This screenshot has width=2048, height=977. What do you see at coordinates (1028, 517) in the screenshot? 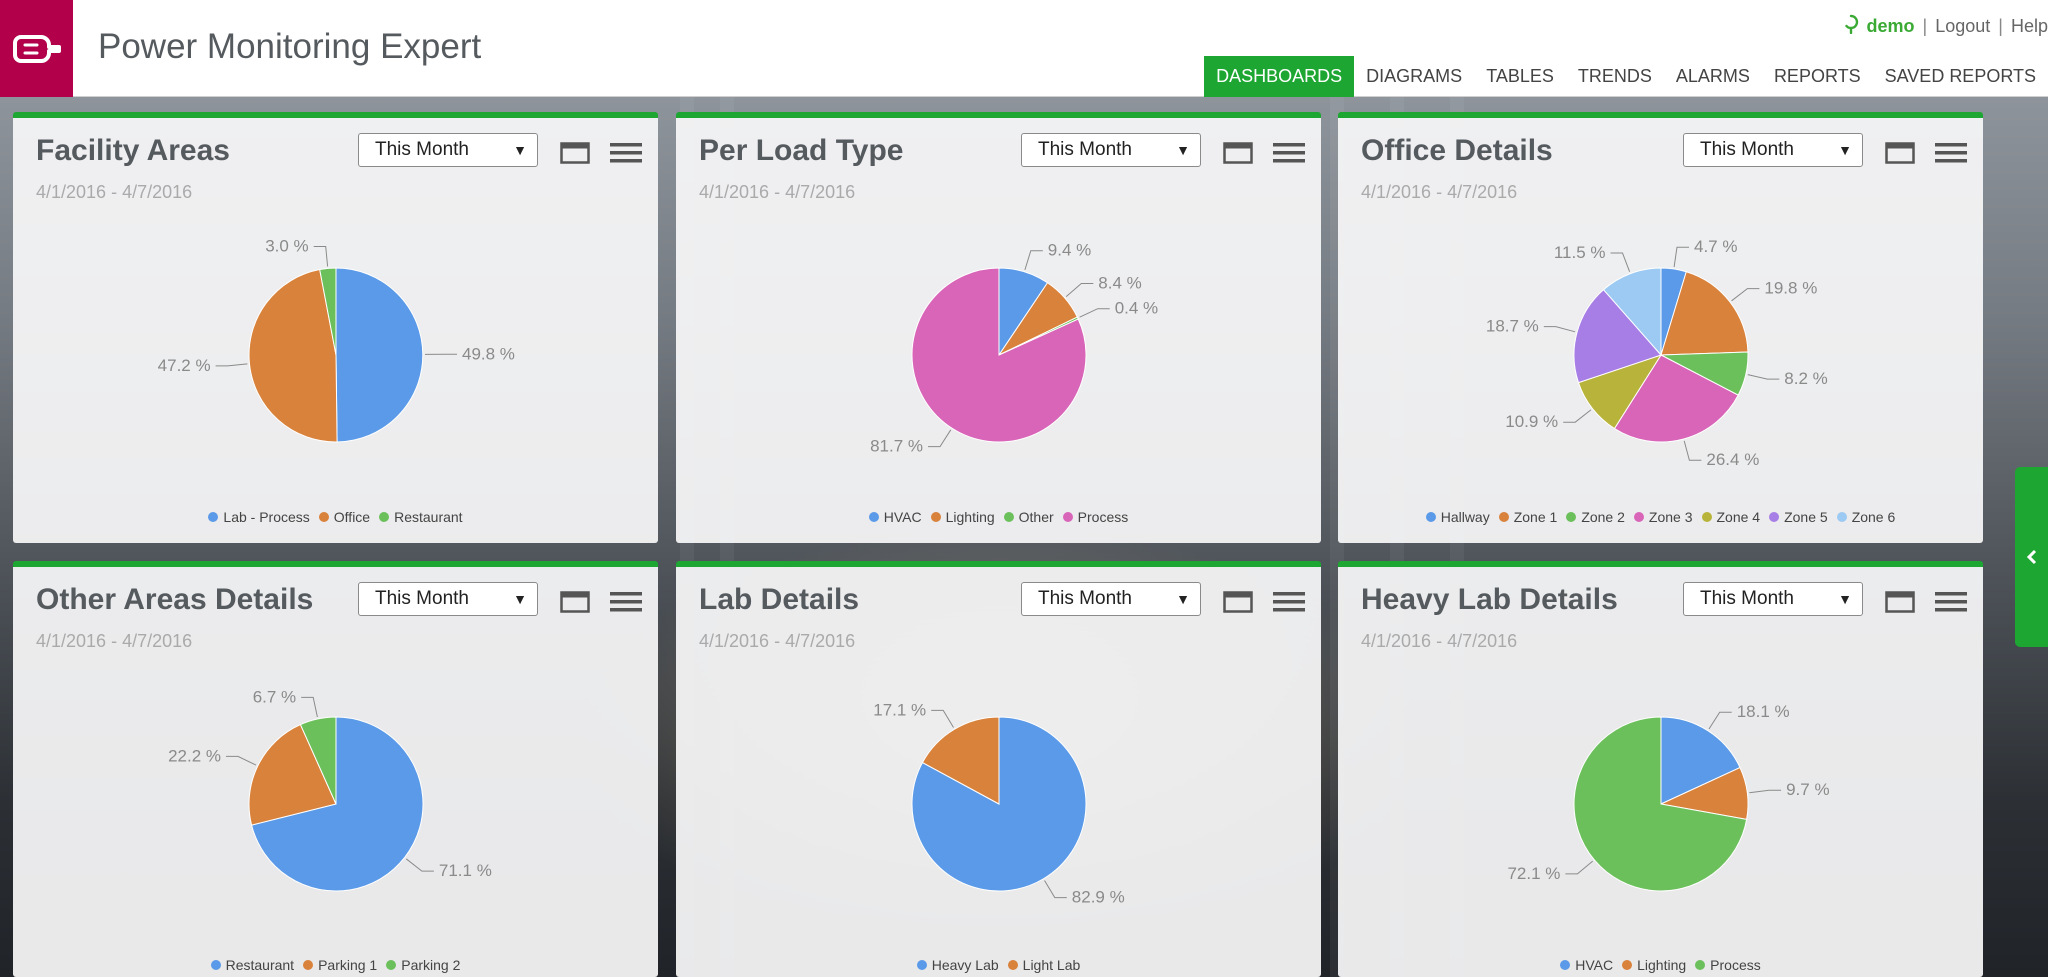
I see `legend-item-other: Other` at bounding box center [1028, 517].